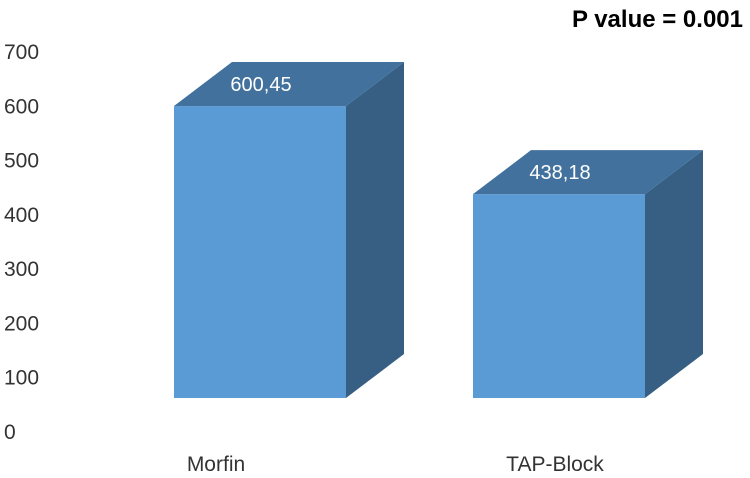 Image resolution: width=750 pixels, height=478 pixels. Describe the element at coordinates (260, 252) in the screenshot. I see `bar-front-morfin` at that location.